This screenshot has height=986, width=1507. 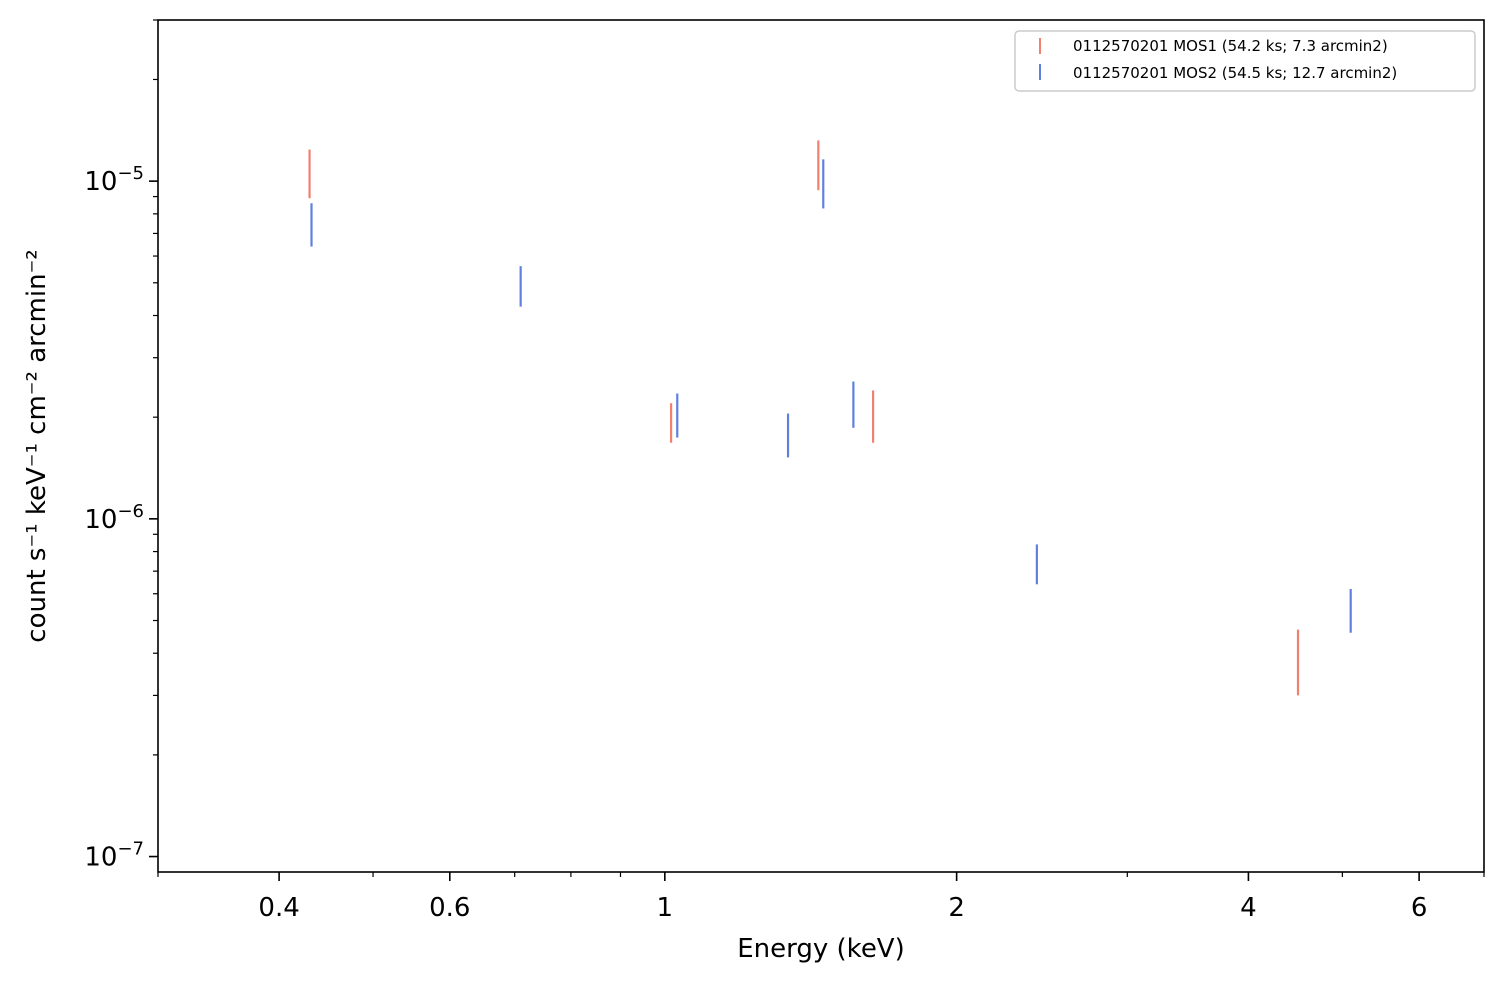 I want to click on x-tick-label: 2, so click(x=956, y=908).